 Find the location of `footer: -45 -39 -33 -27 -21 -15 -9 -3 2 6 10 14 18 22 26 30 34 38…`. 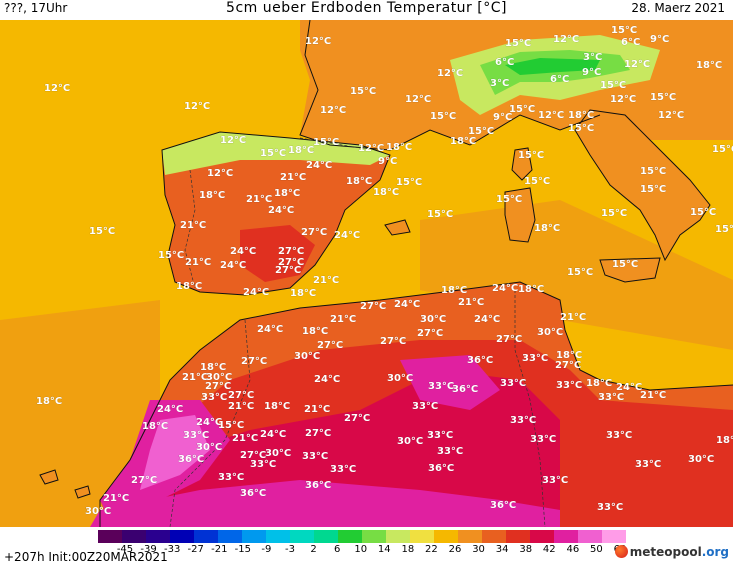

footer: -45 -39 -33 -27 -21 -15 -9 -3 2 6 10 14 18 22 26 30 34 38… is located at coordinates (366, 546).